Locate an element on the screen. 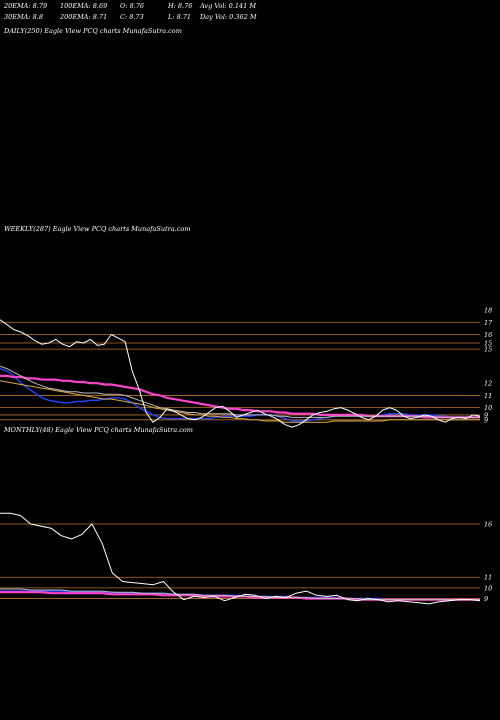 This screenshot has width=500, height=720. weekly-y-tick-label: 18 is located at coordinates (488, 311).